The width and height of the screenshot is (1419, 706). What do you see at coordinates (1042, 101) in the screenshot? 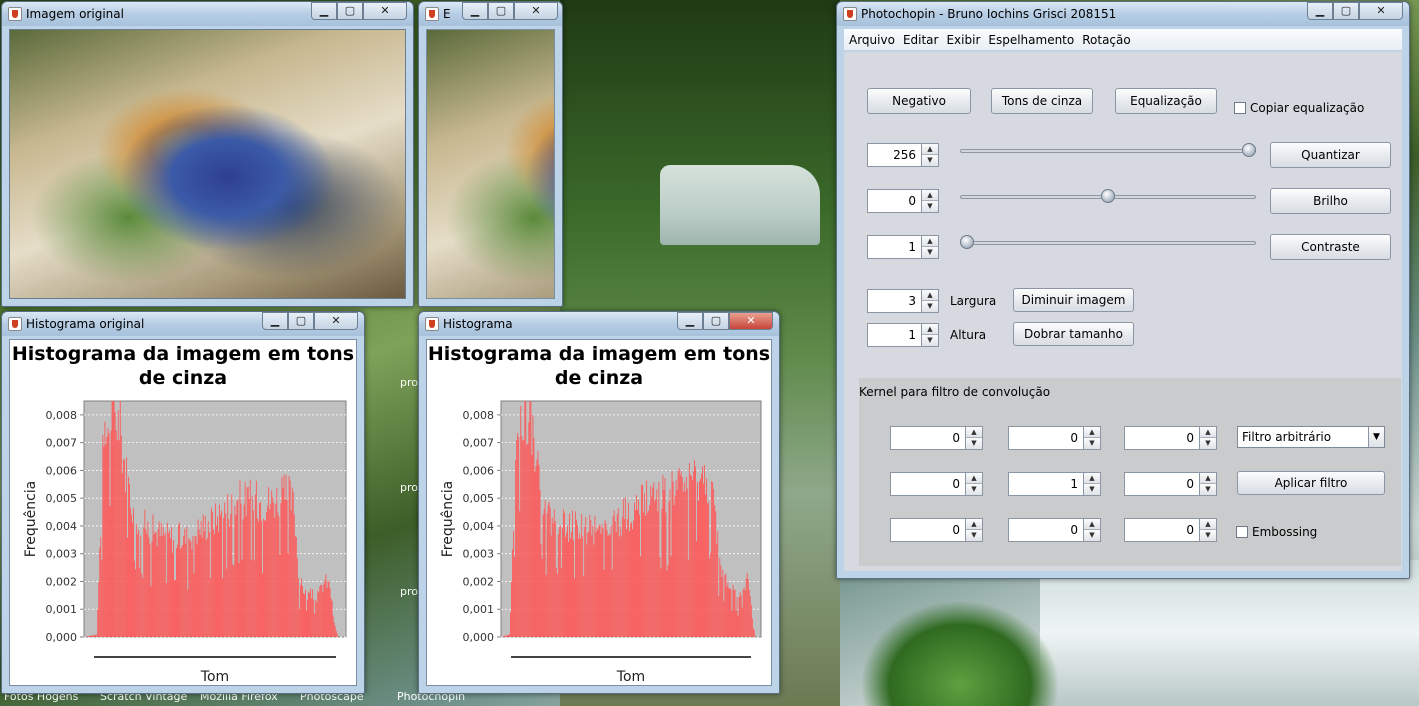
I see `tons-de-cinza-button: Tons de cinza` at bounding box center [1042, 101].